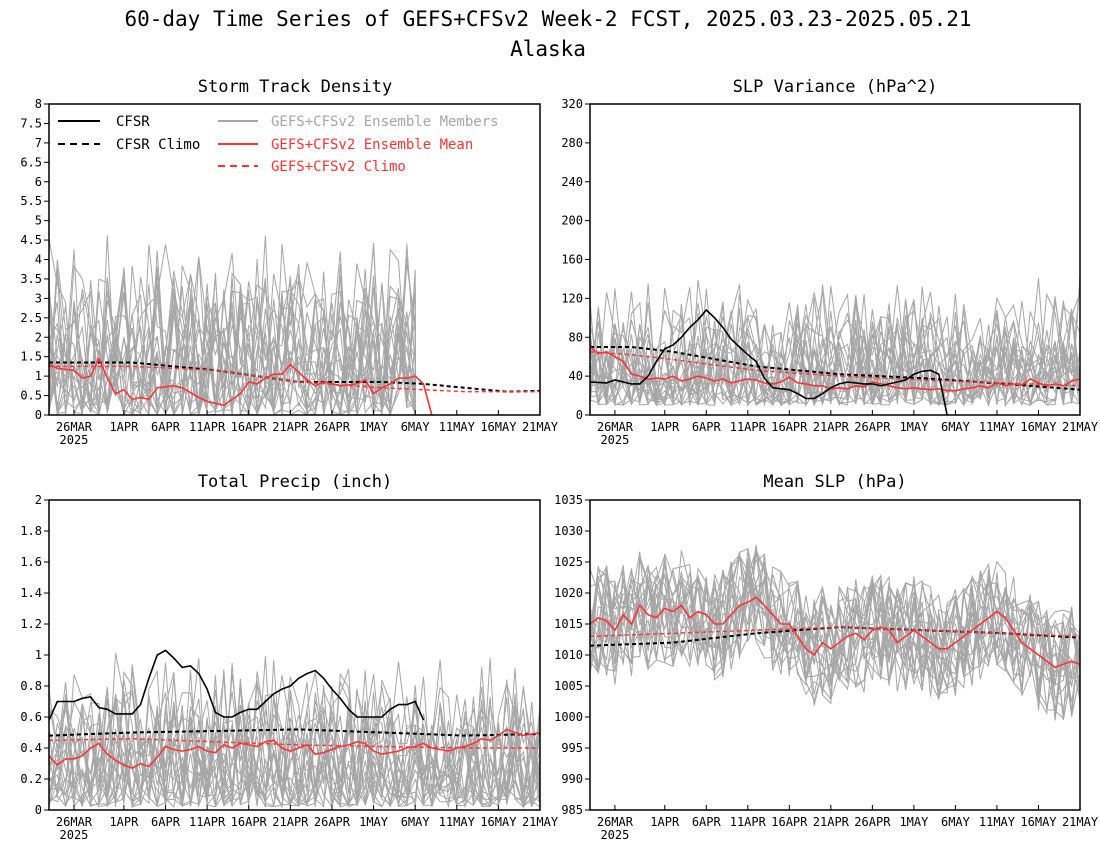  I want to click on y-tick-label: 8, so click(38, 104).